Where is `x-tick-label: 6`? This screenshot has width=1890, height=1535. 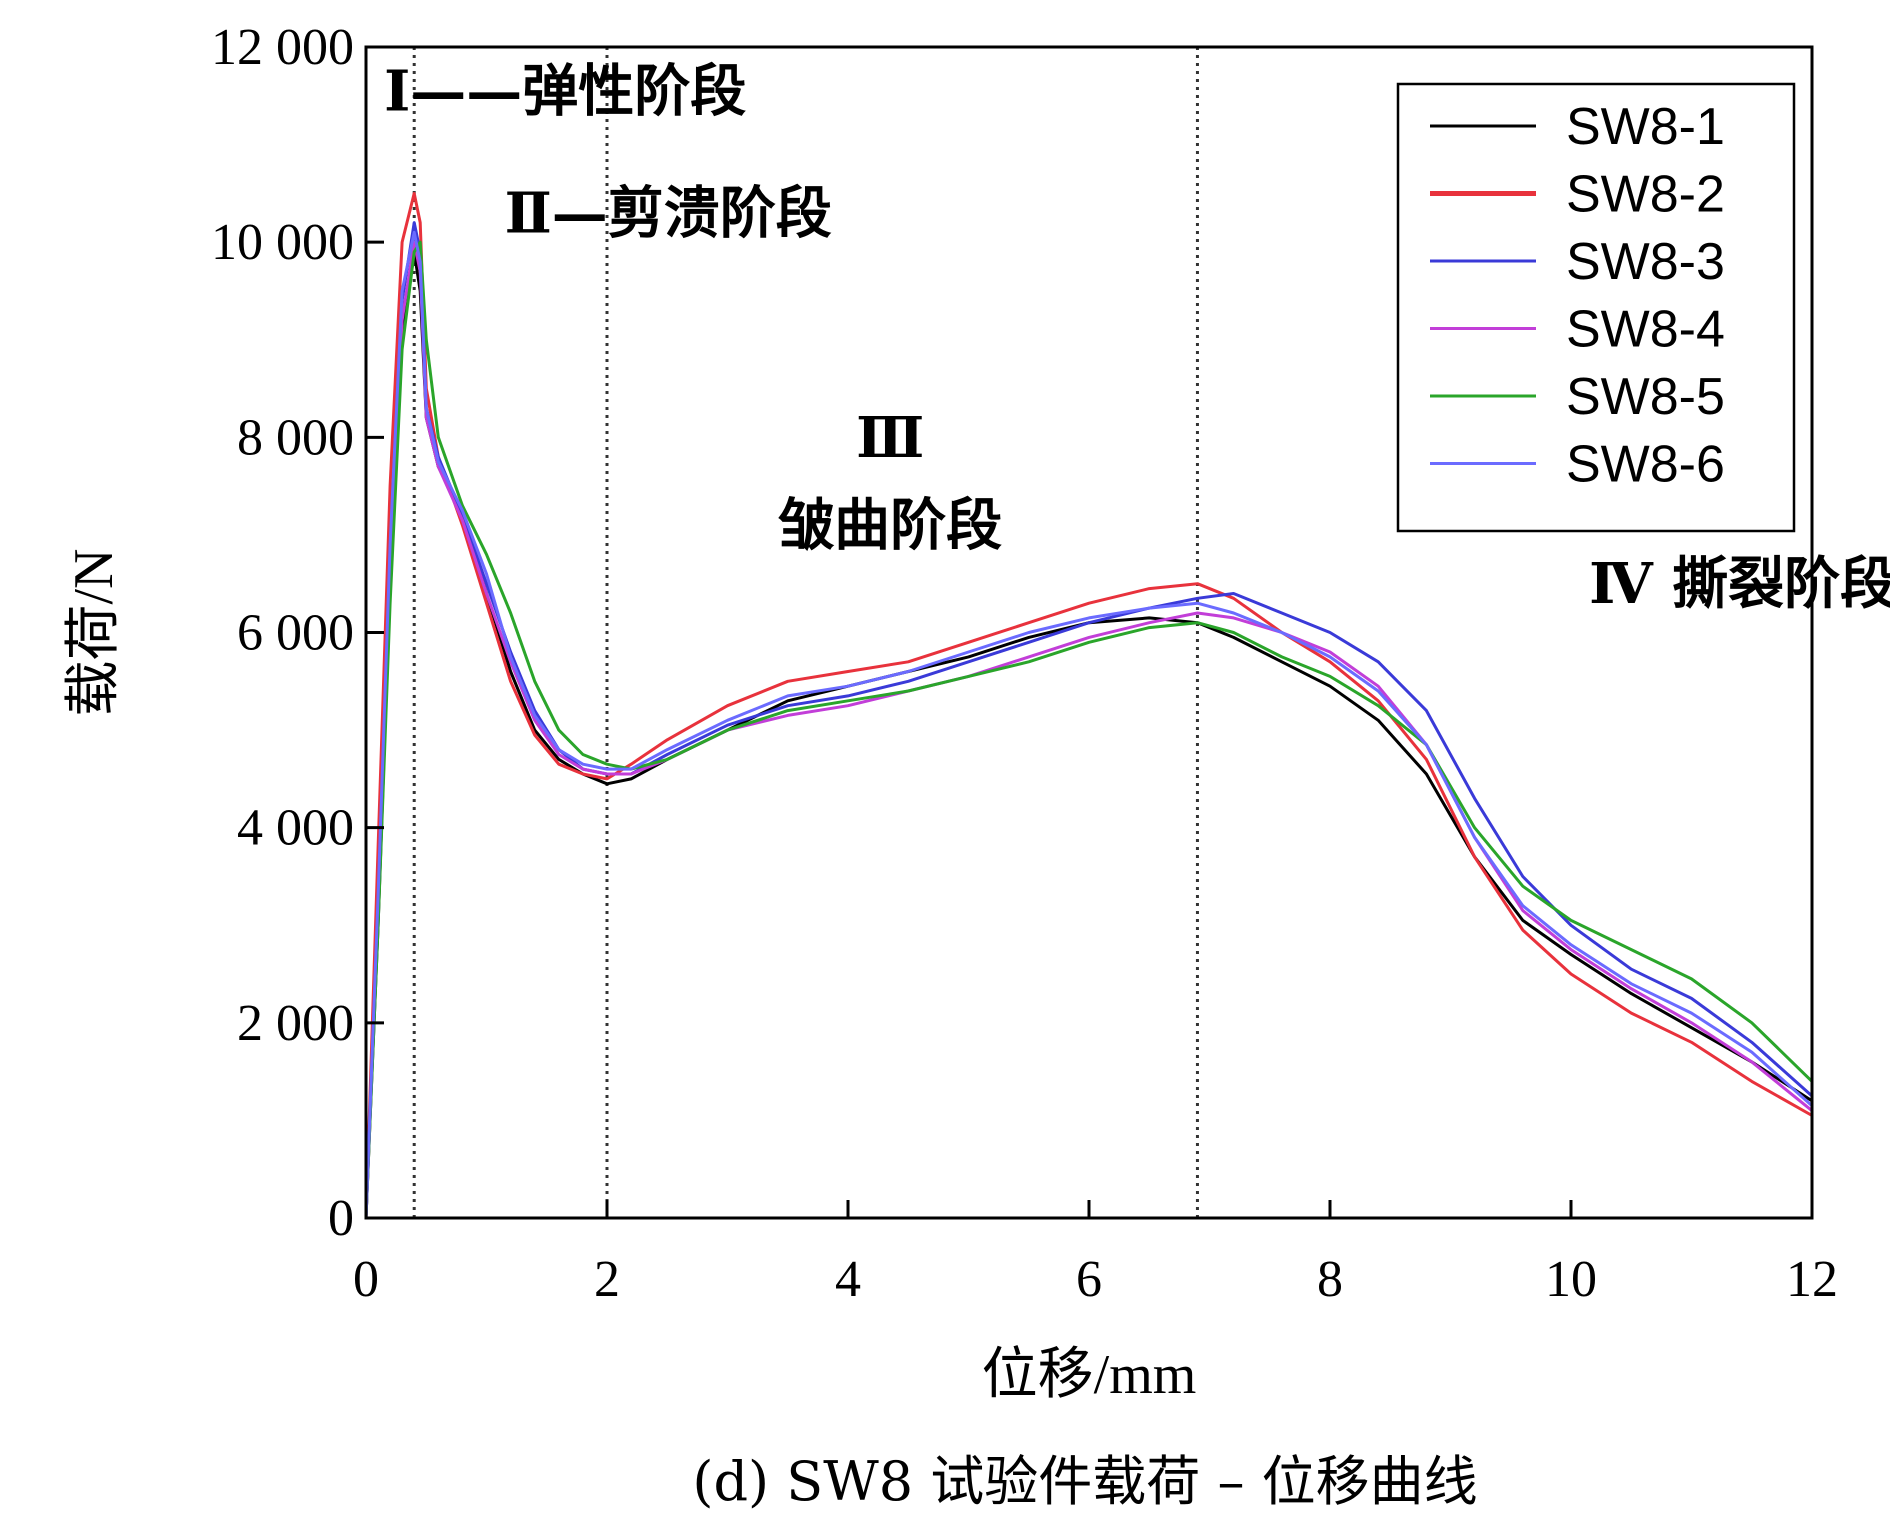 x-tick-label: 6 is located at coordinates (1089, 1279).